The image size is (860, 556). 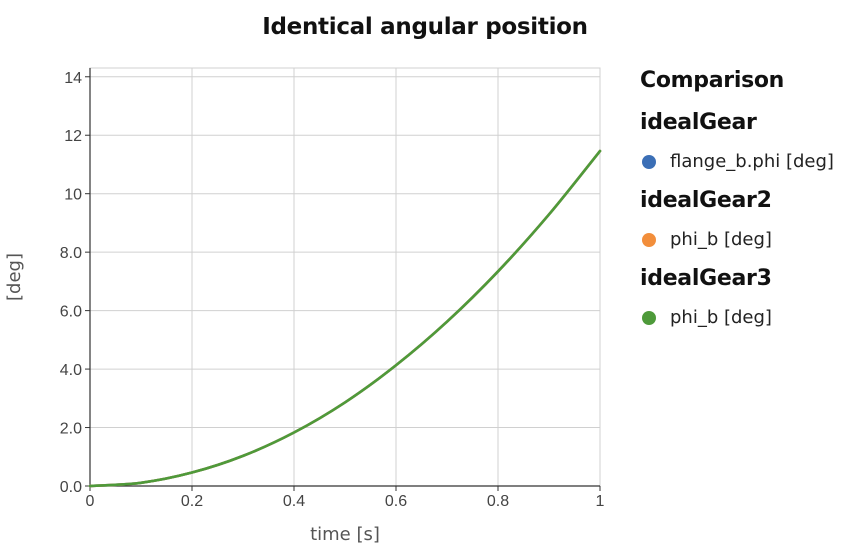 I want to click on legend-group-title-idealgear2: idealGear2, so click(x=706, y=200).